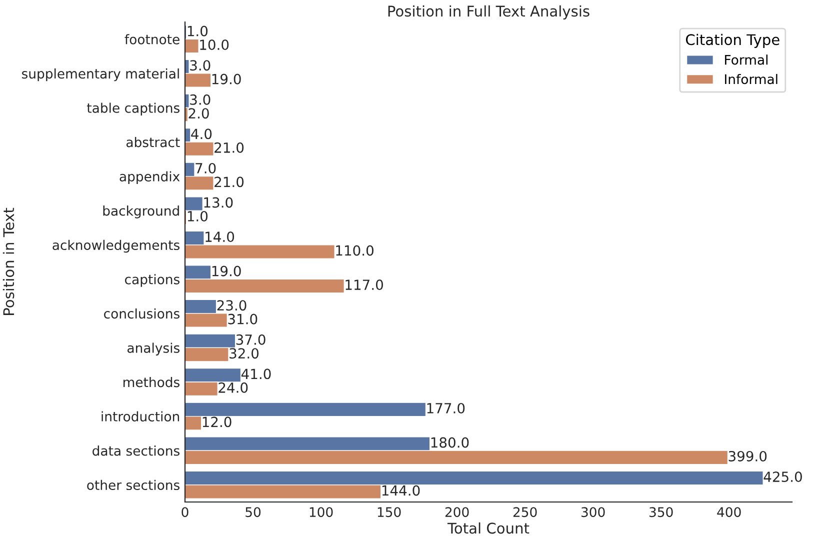 Image resolution: width=832 pixels, height=542 pixels. I want to click on data-label: 399.0, so click(747, 456).